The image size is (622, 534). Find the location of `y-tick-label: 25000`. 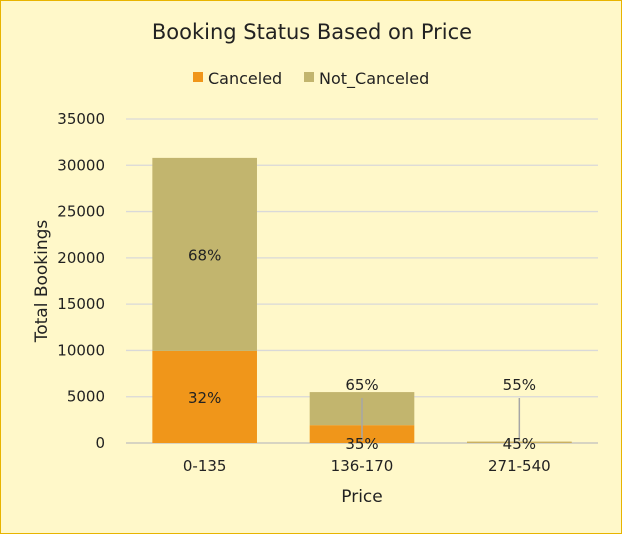

y-tick-label: 25000 is located at coordinates (81, 212).